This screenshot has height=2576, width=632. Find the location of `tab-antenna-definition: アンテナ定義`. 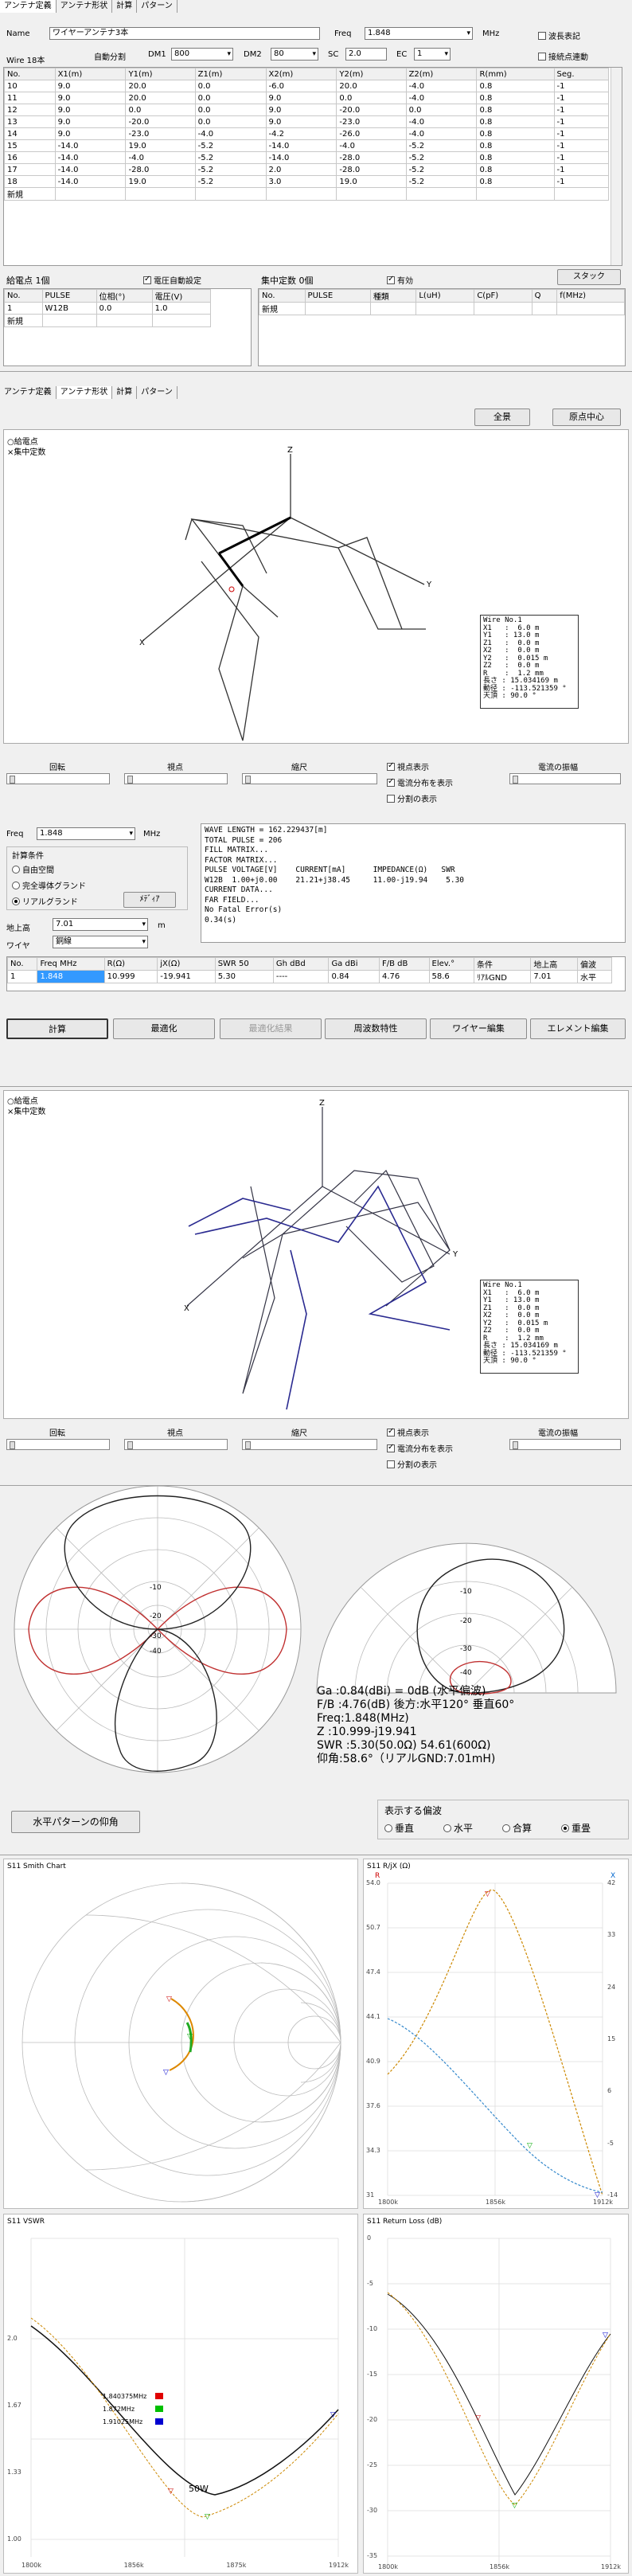

tab-antenna-definition: アンテナ定義 is located at coordinates (28, 7).